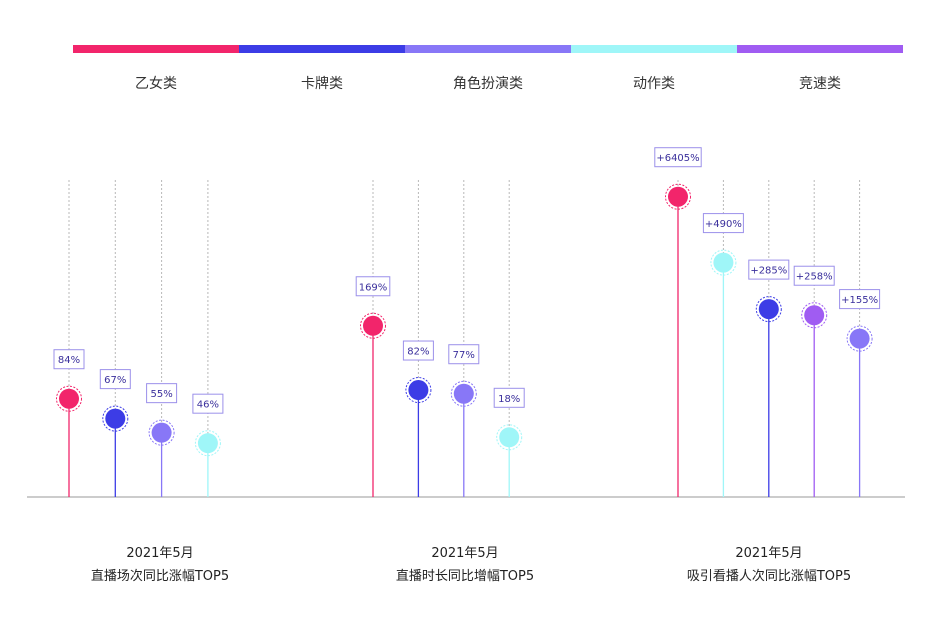  Describe the element at coordinates (769, 576) in the screenshot. I see `chart-caption-title: 吸引看播人次同比涨幅TOP5` at that location.